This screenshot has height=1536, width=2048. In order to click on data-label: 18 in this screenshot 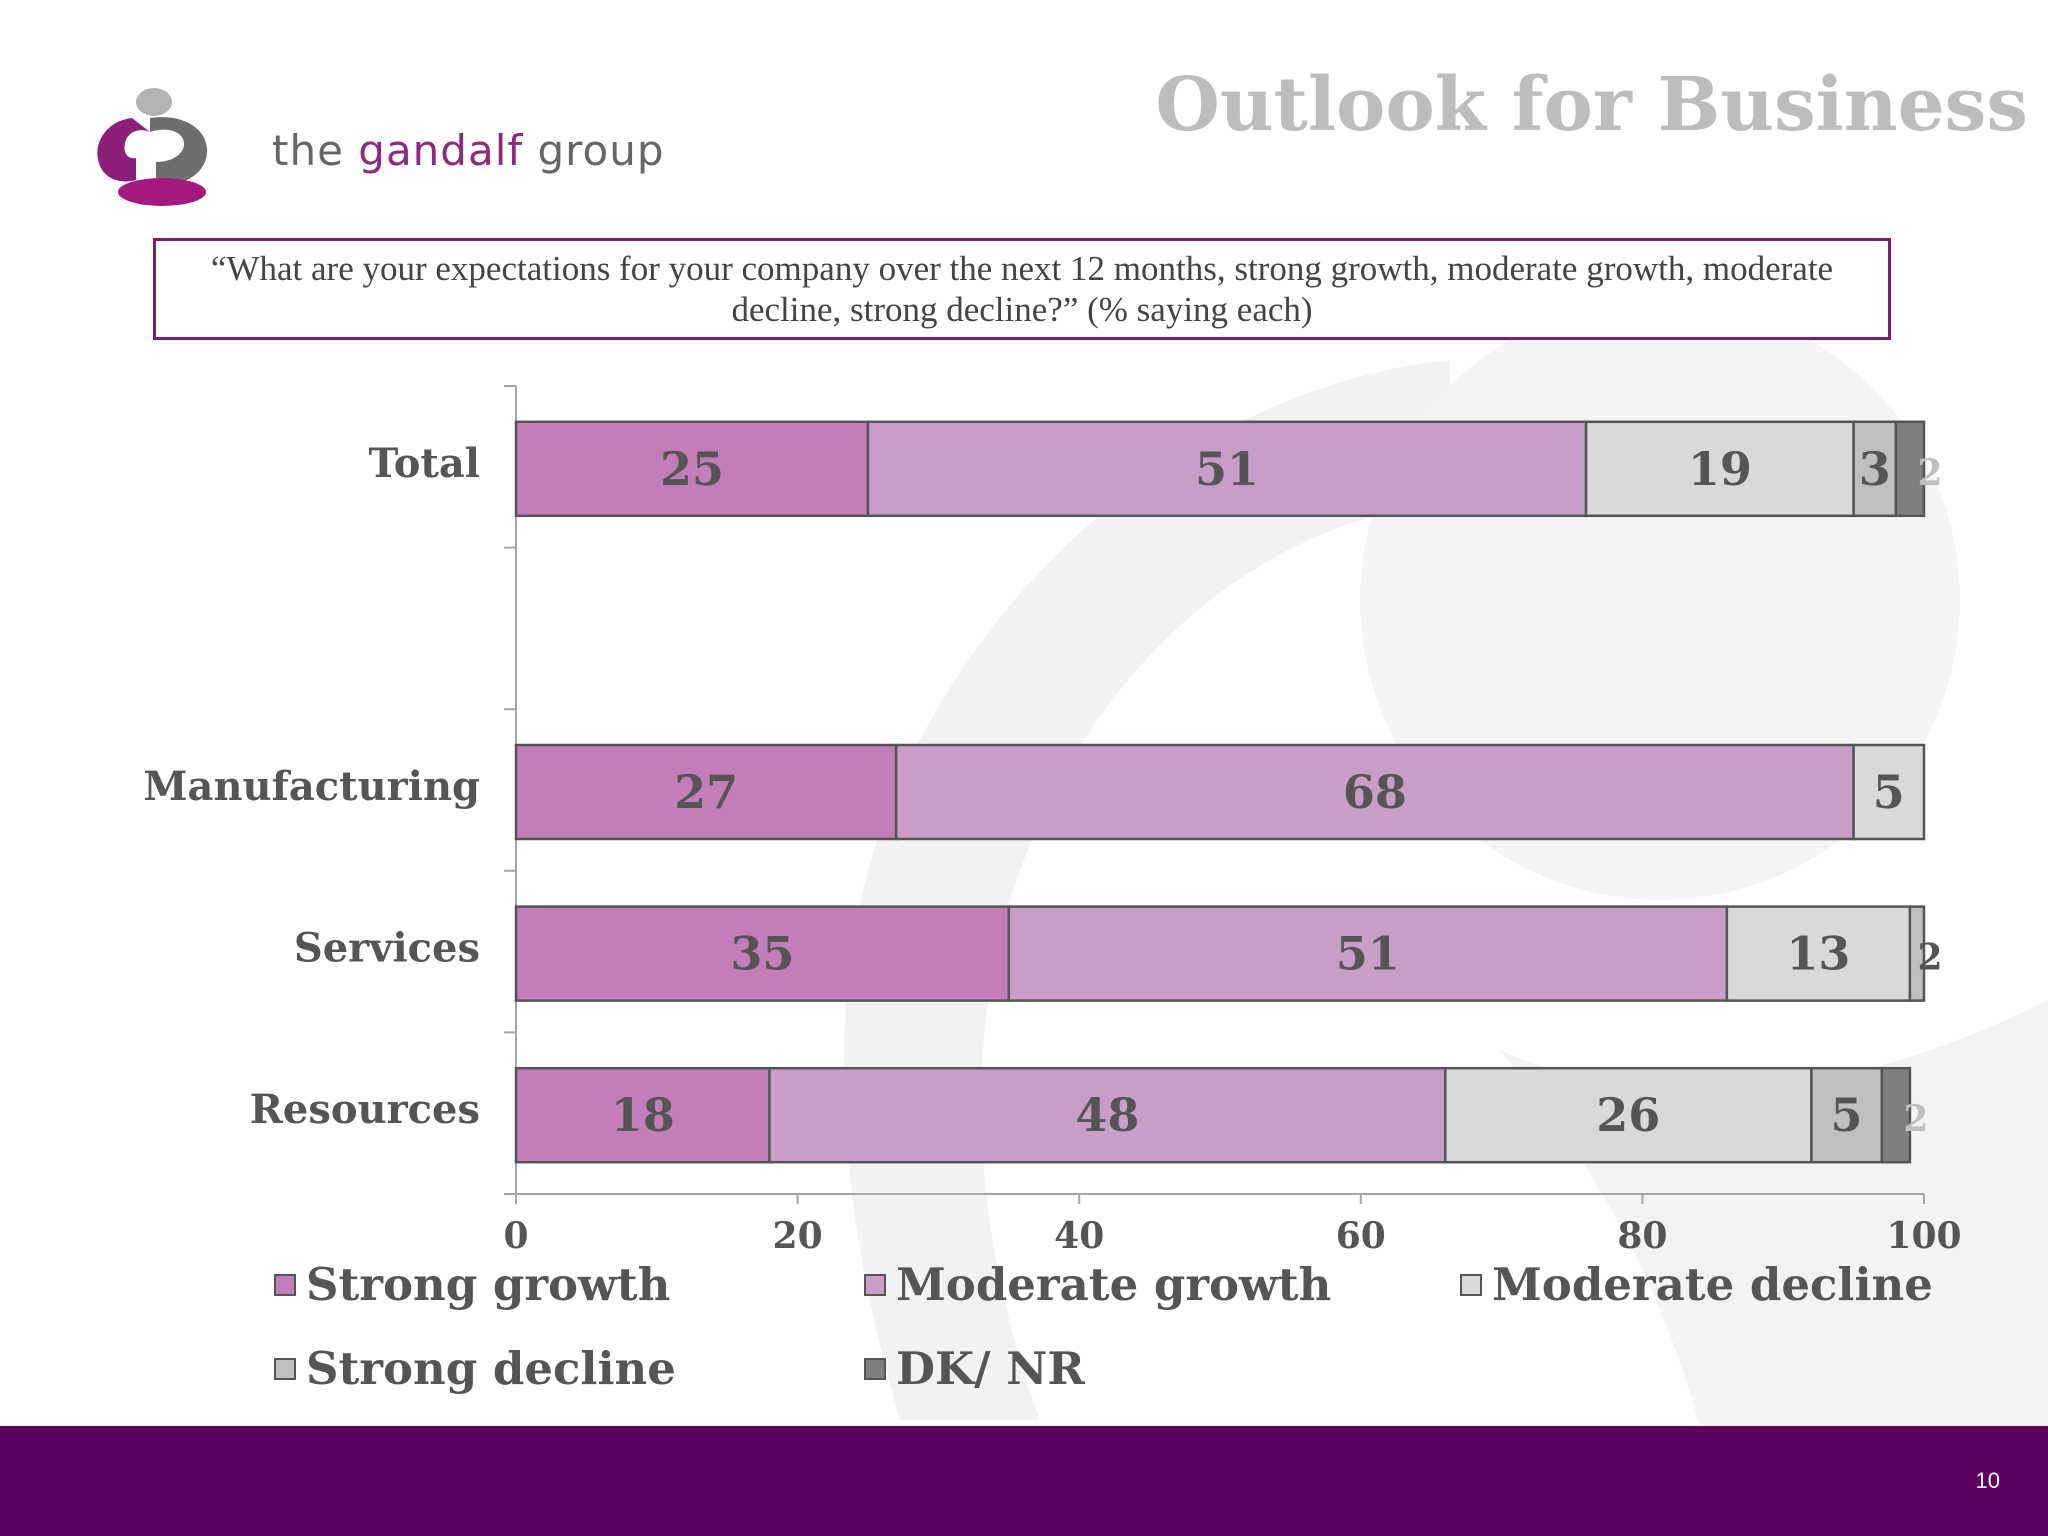, I will do `click(643, 1115)`.